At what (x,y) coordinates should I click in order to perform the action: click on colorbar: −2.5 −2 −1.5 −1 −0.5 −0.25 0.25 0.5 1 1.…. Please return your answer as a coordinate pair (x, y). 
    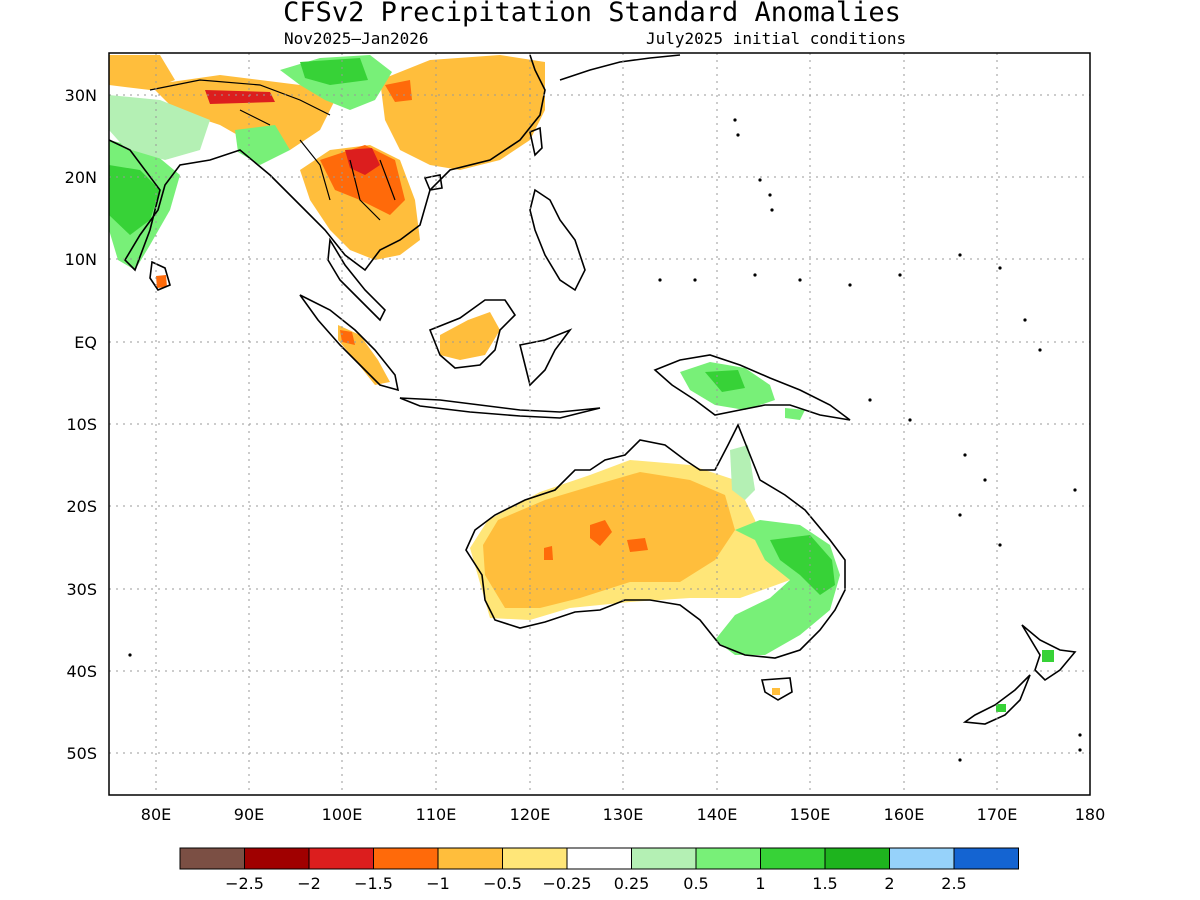
    Looking at the image, I should click on (599, 870).